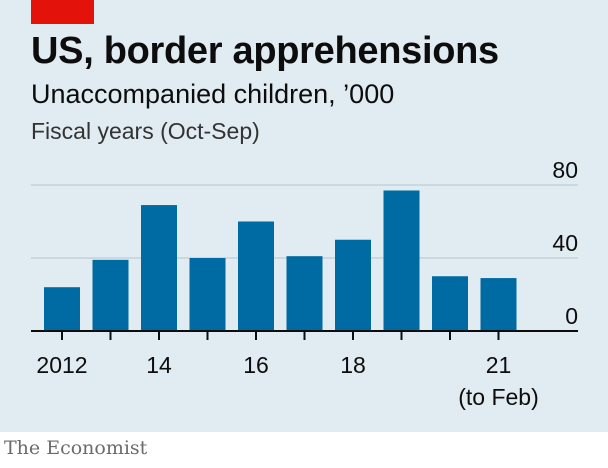 This screenshot has height=468, width=608. What do you see at coordinates (498, 397) in the screenshot?
I see `x-tick-sublabel: (to Feb)` at bounding box center [498, 397].